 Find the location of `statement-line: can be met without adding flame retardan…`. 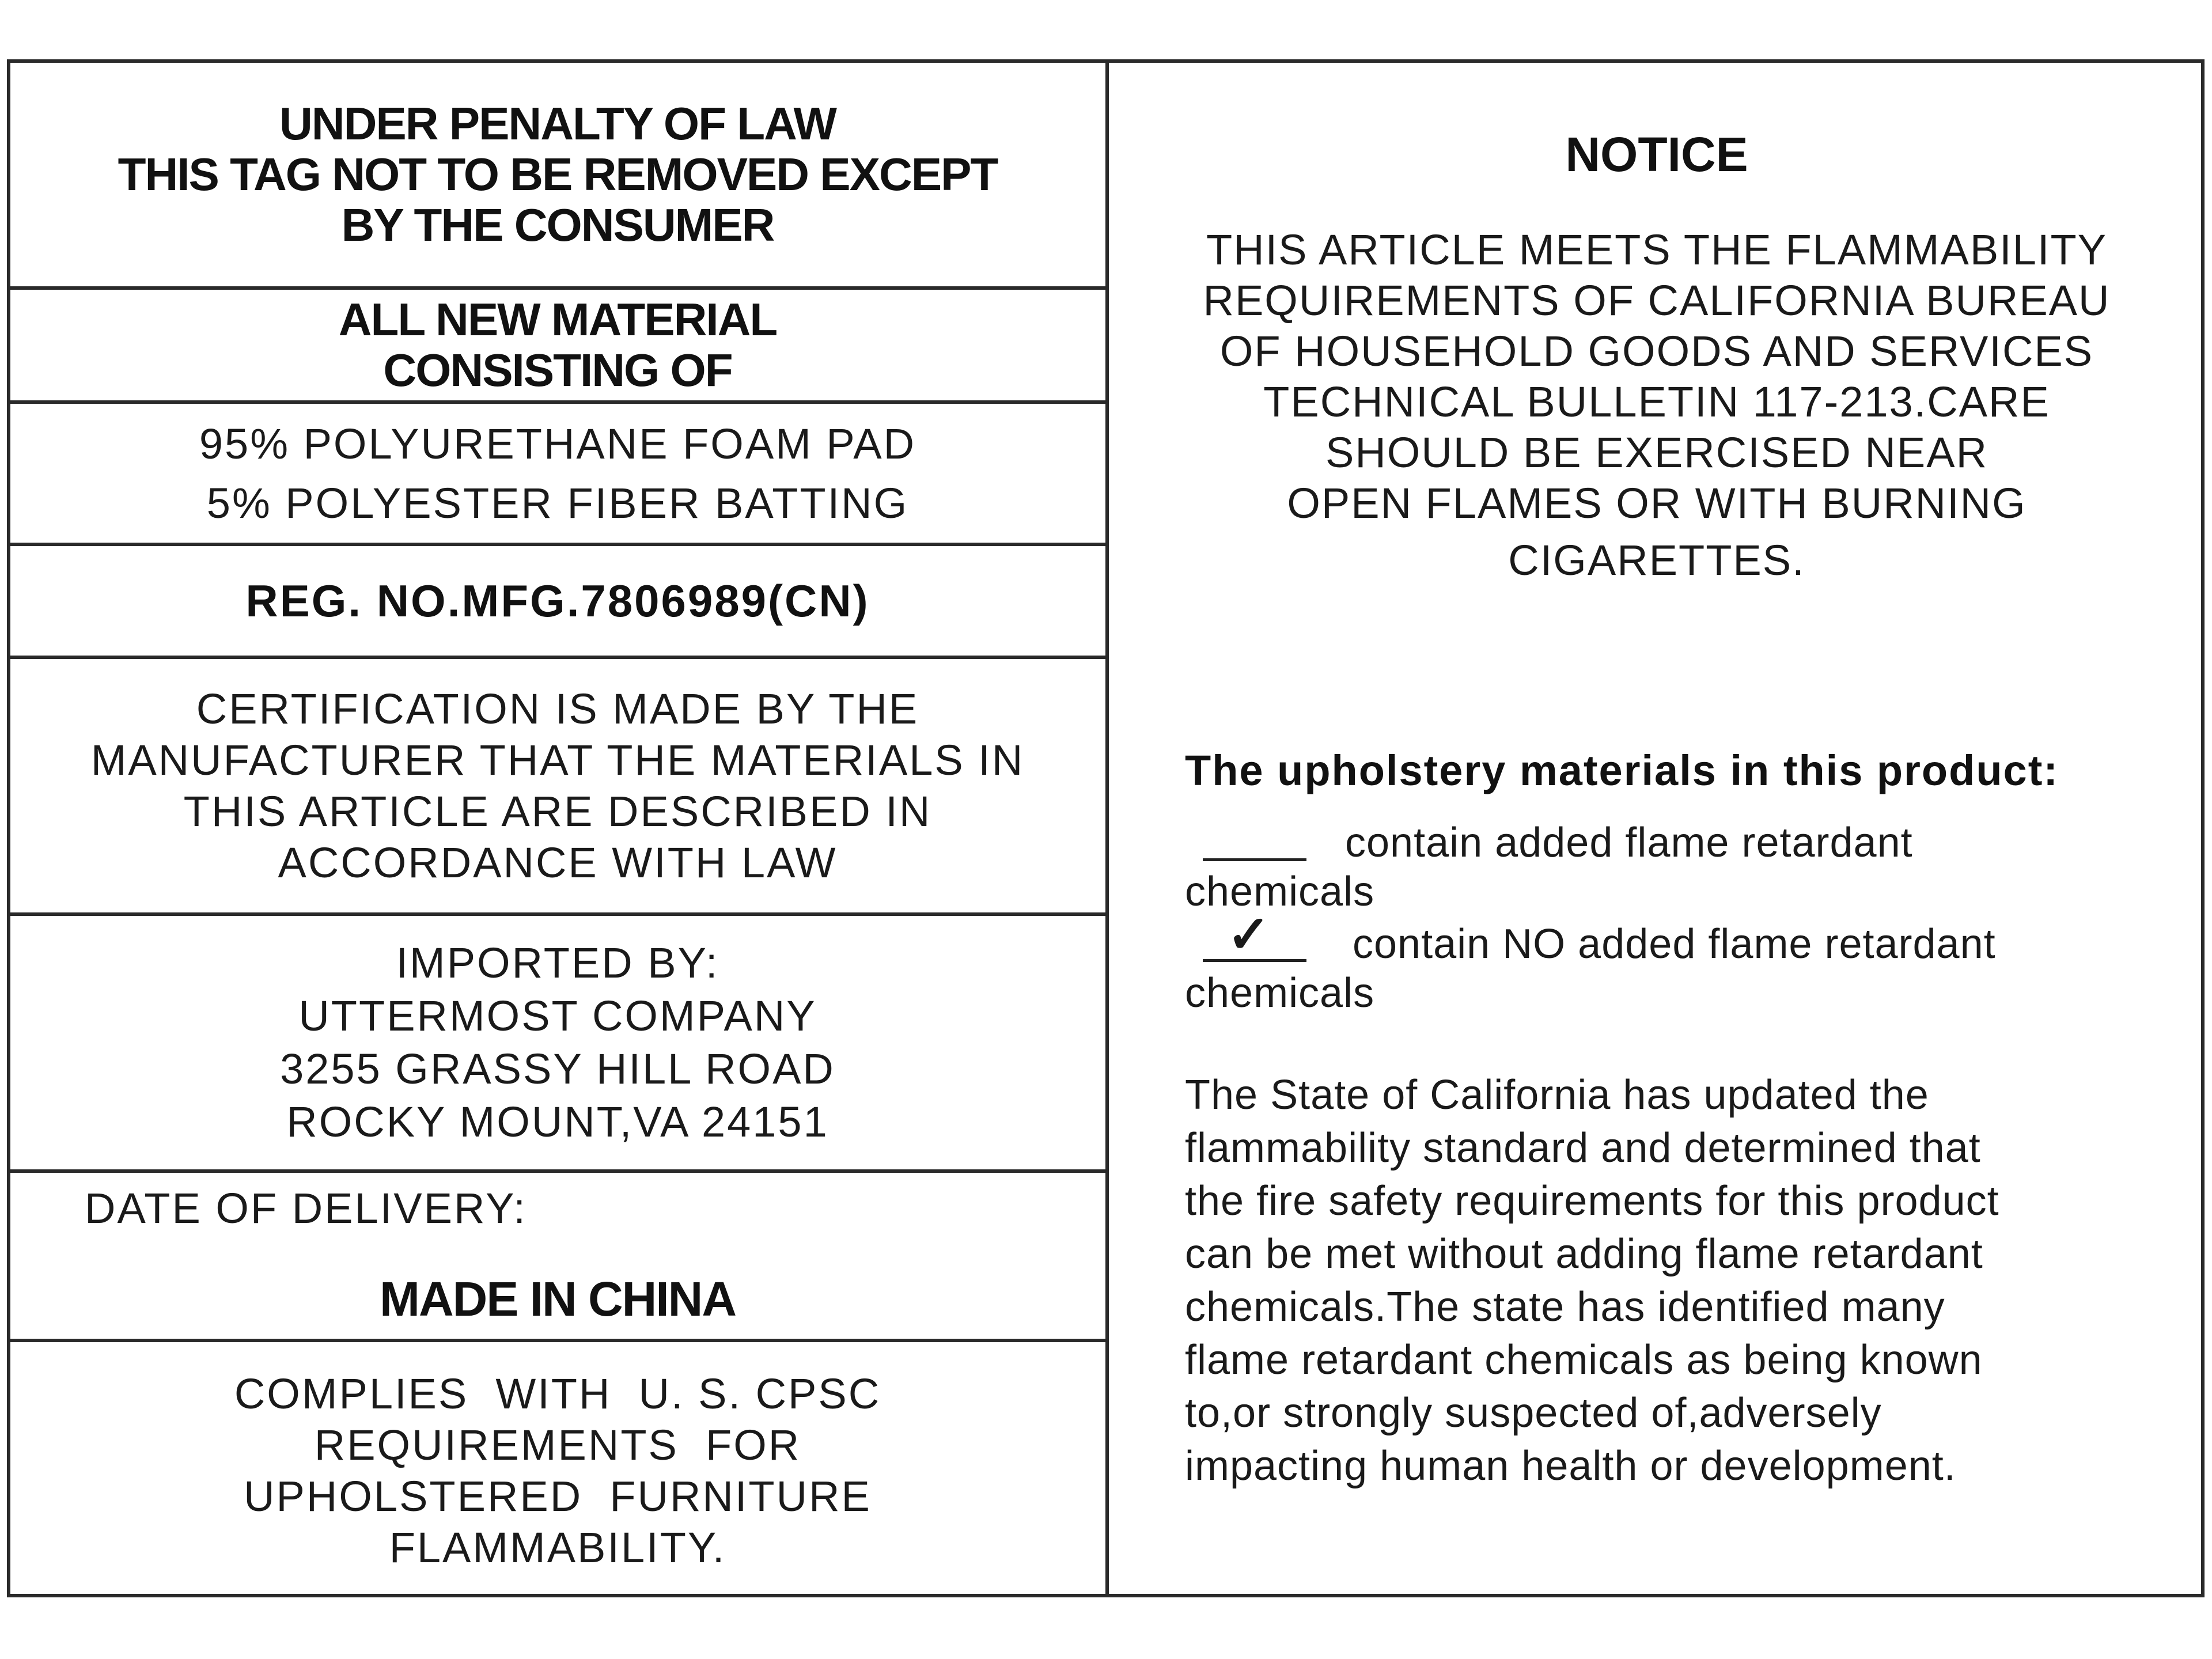

statement-line: can be met without adding flame retardan… is located at coordinates (1584, 1254).